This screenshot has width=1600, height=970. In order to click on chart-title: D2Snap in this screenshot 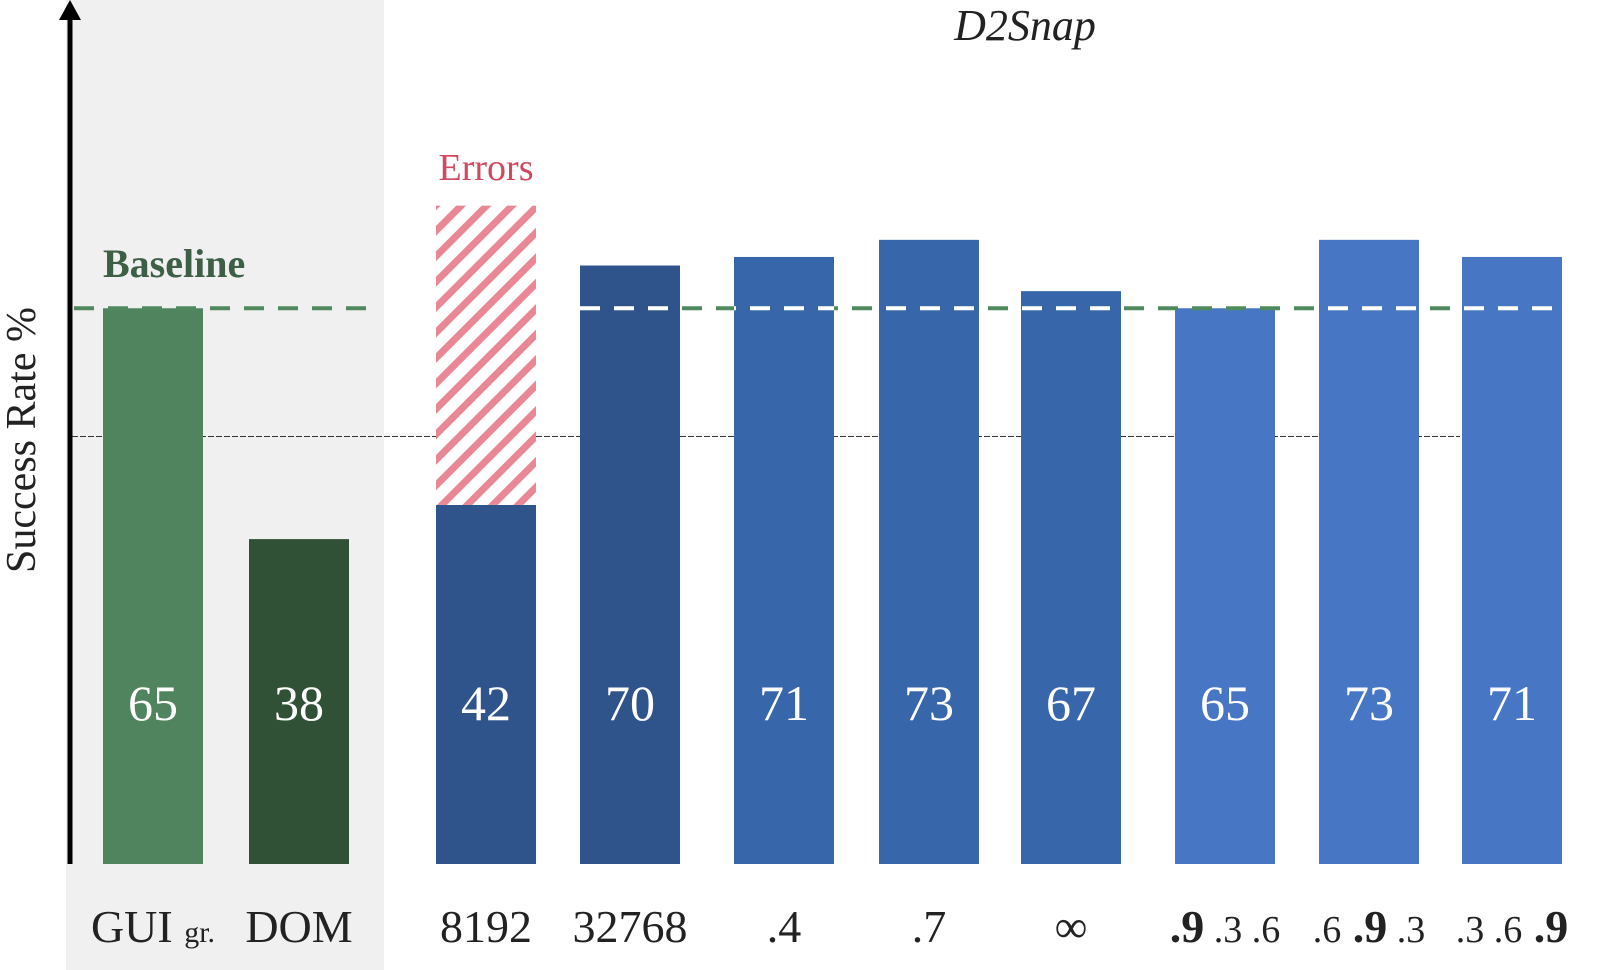, I will do `click(1024, 25)`.